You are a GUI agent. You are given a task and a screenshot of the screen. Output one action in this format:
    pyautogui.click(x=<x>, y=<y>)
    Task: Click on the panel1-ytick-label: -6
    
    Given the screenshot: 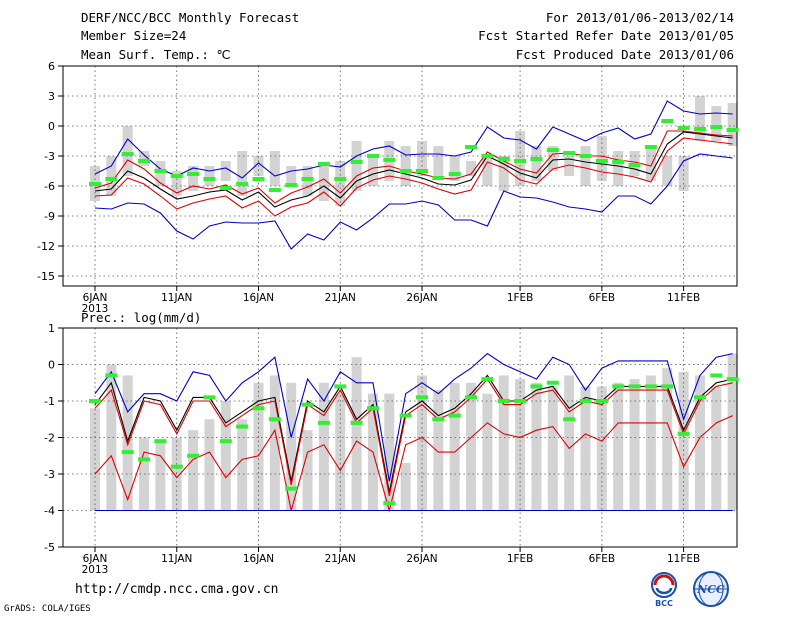 What is the action you would take?
    pyautogui.click(x=49, y=186)
    